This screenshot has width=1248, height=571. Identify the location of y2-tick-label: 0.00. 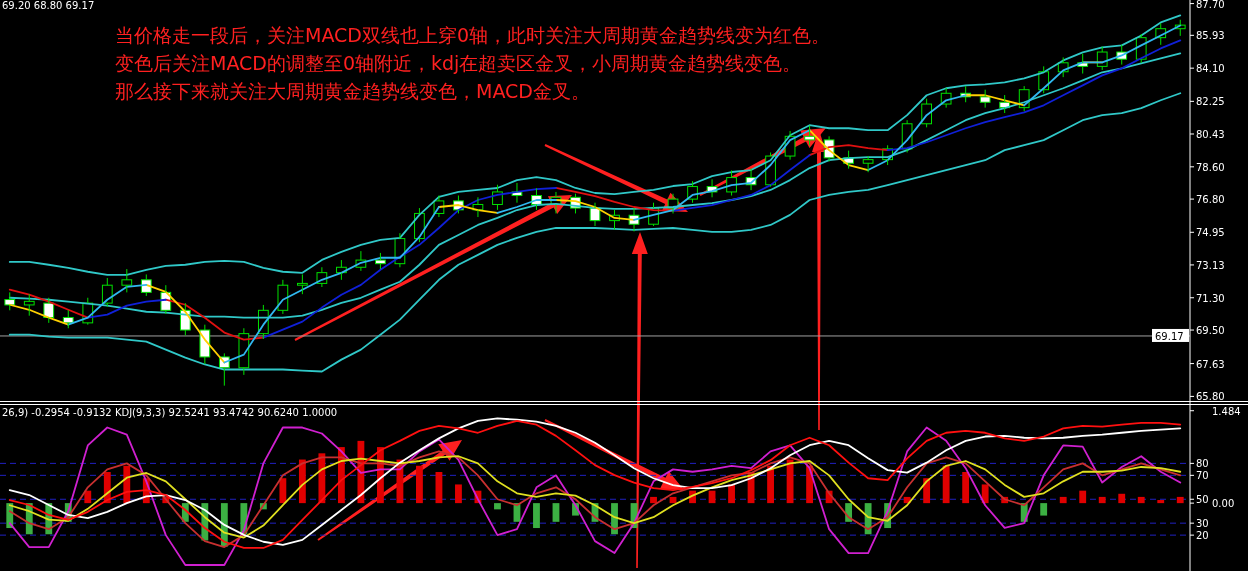
(1223, 504).